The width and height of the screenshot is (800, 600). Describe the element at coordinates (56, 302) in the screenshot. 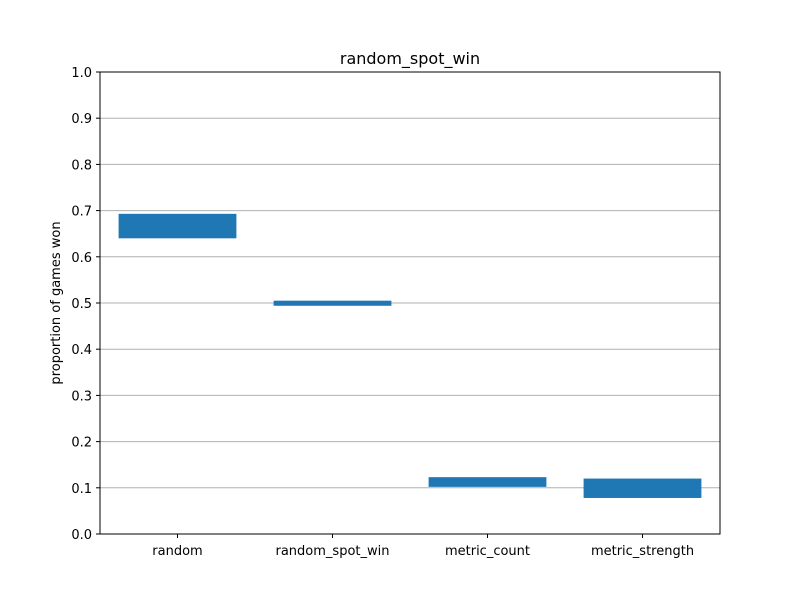

I see `y-axis-label: proportion of games won` at that location.